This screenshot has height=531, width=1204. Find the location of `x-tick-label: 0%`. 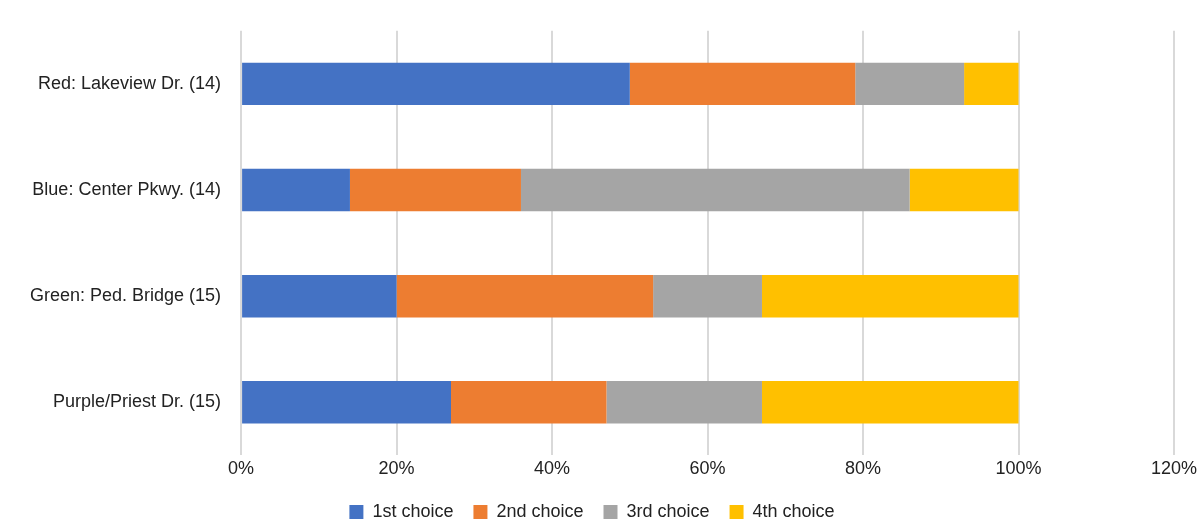

x-tick-label: 0% is located at coordinates (241, 468).